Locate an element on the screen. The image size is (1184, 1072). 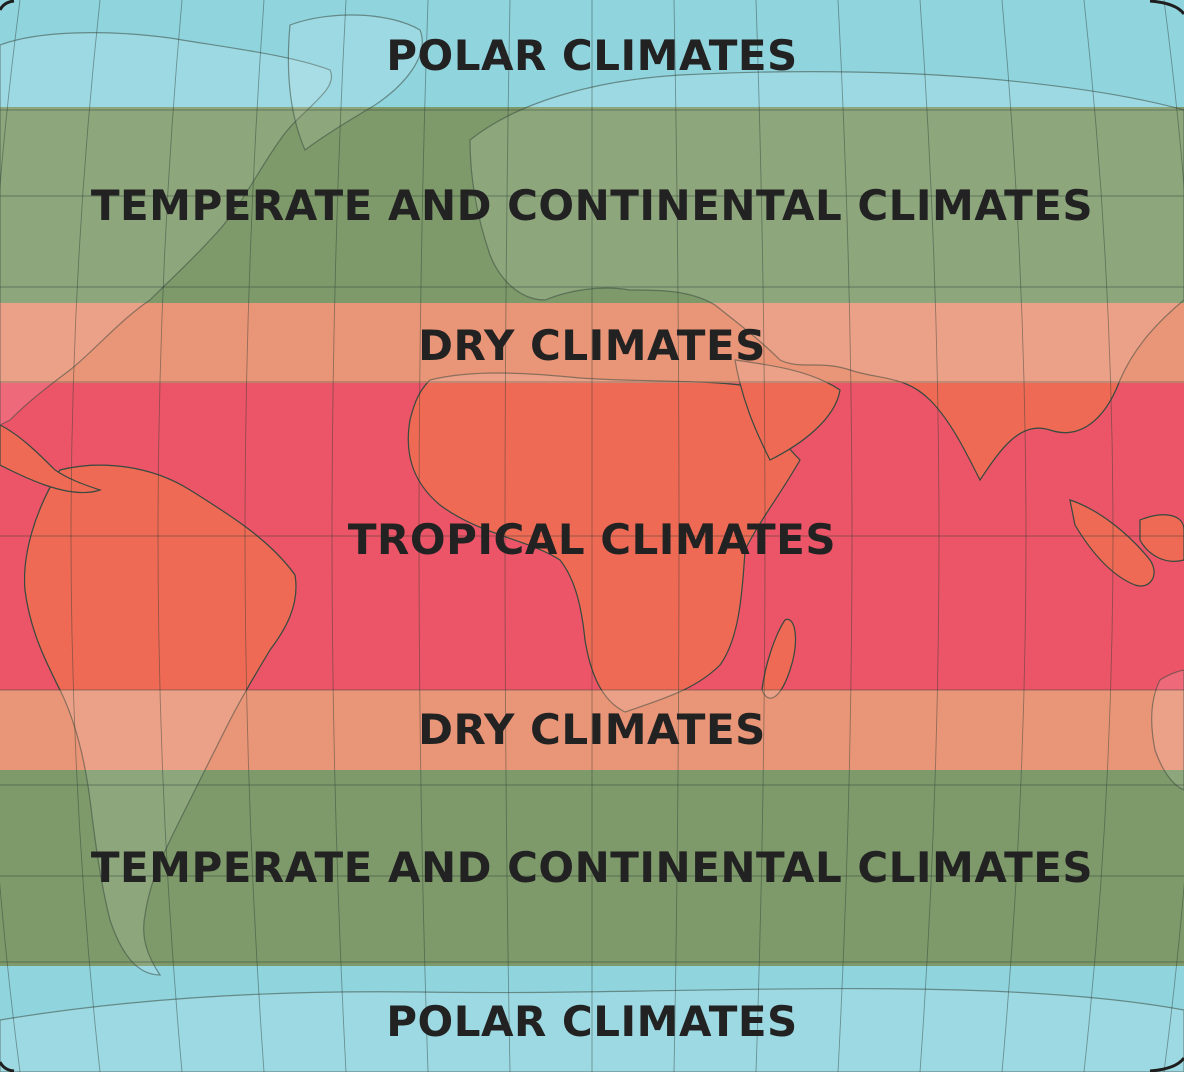
band-polar-north is located at coordinates (592, 53).